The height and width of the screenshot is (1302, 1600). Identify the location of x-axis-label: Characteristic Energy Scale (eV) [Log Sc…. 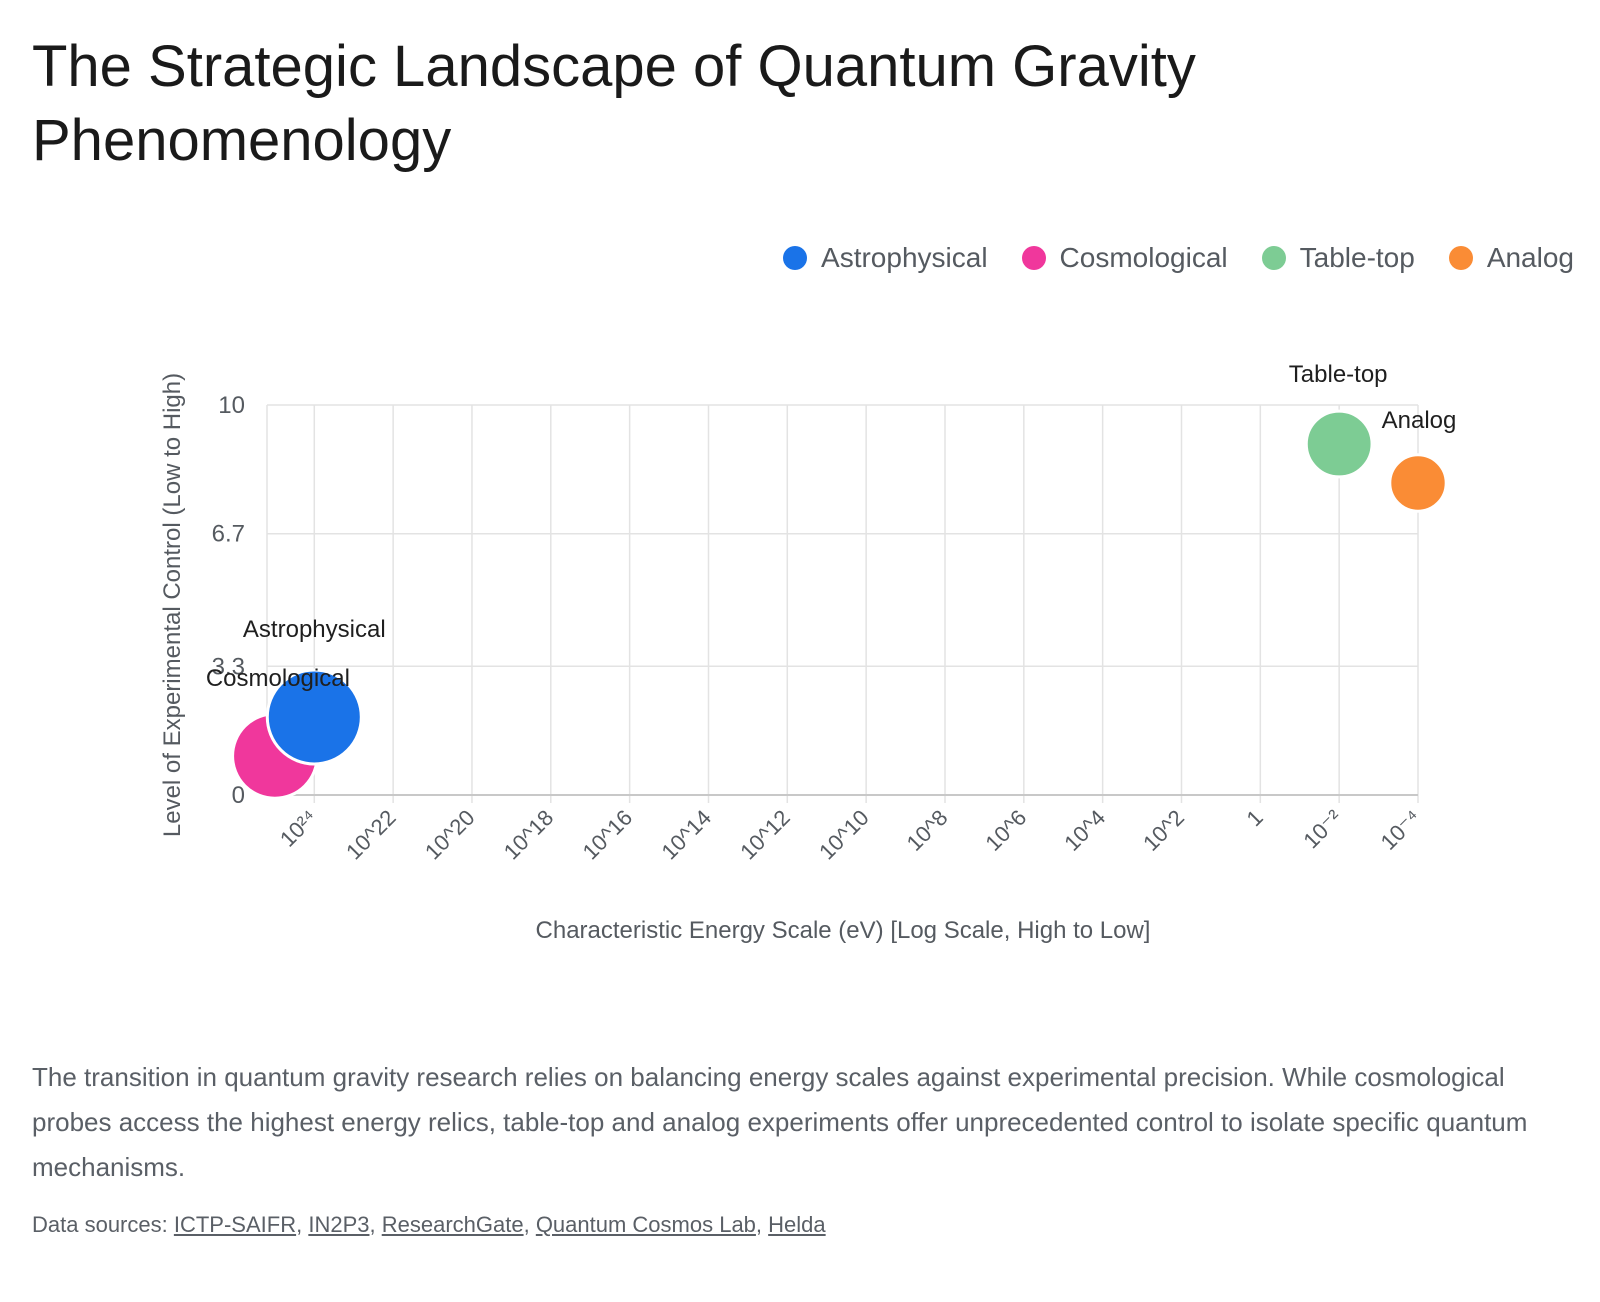
(843, 930).